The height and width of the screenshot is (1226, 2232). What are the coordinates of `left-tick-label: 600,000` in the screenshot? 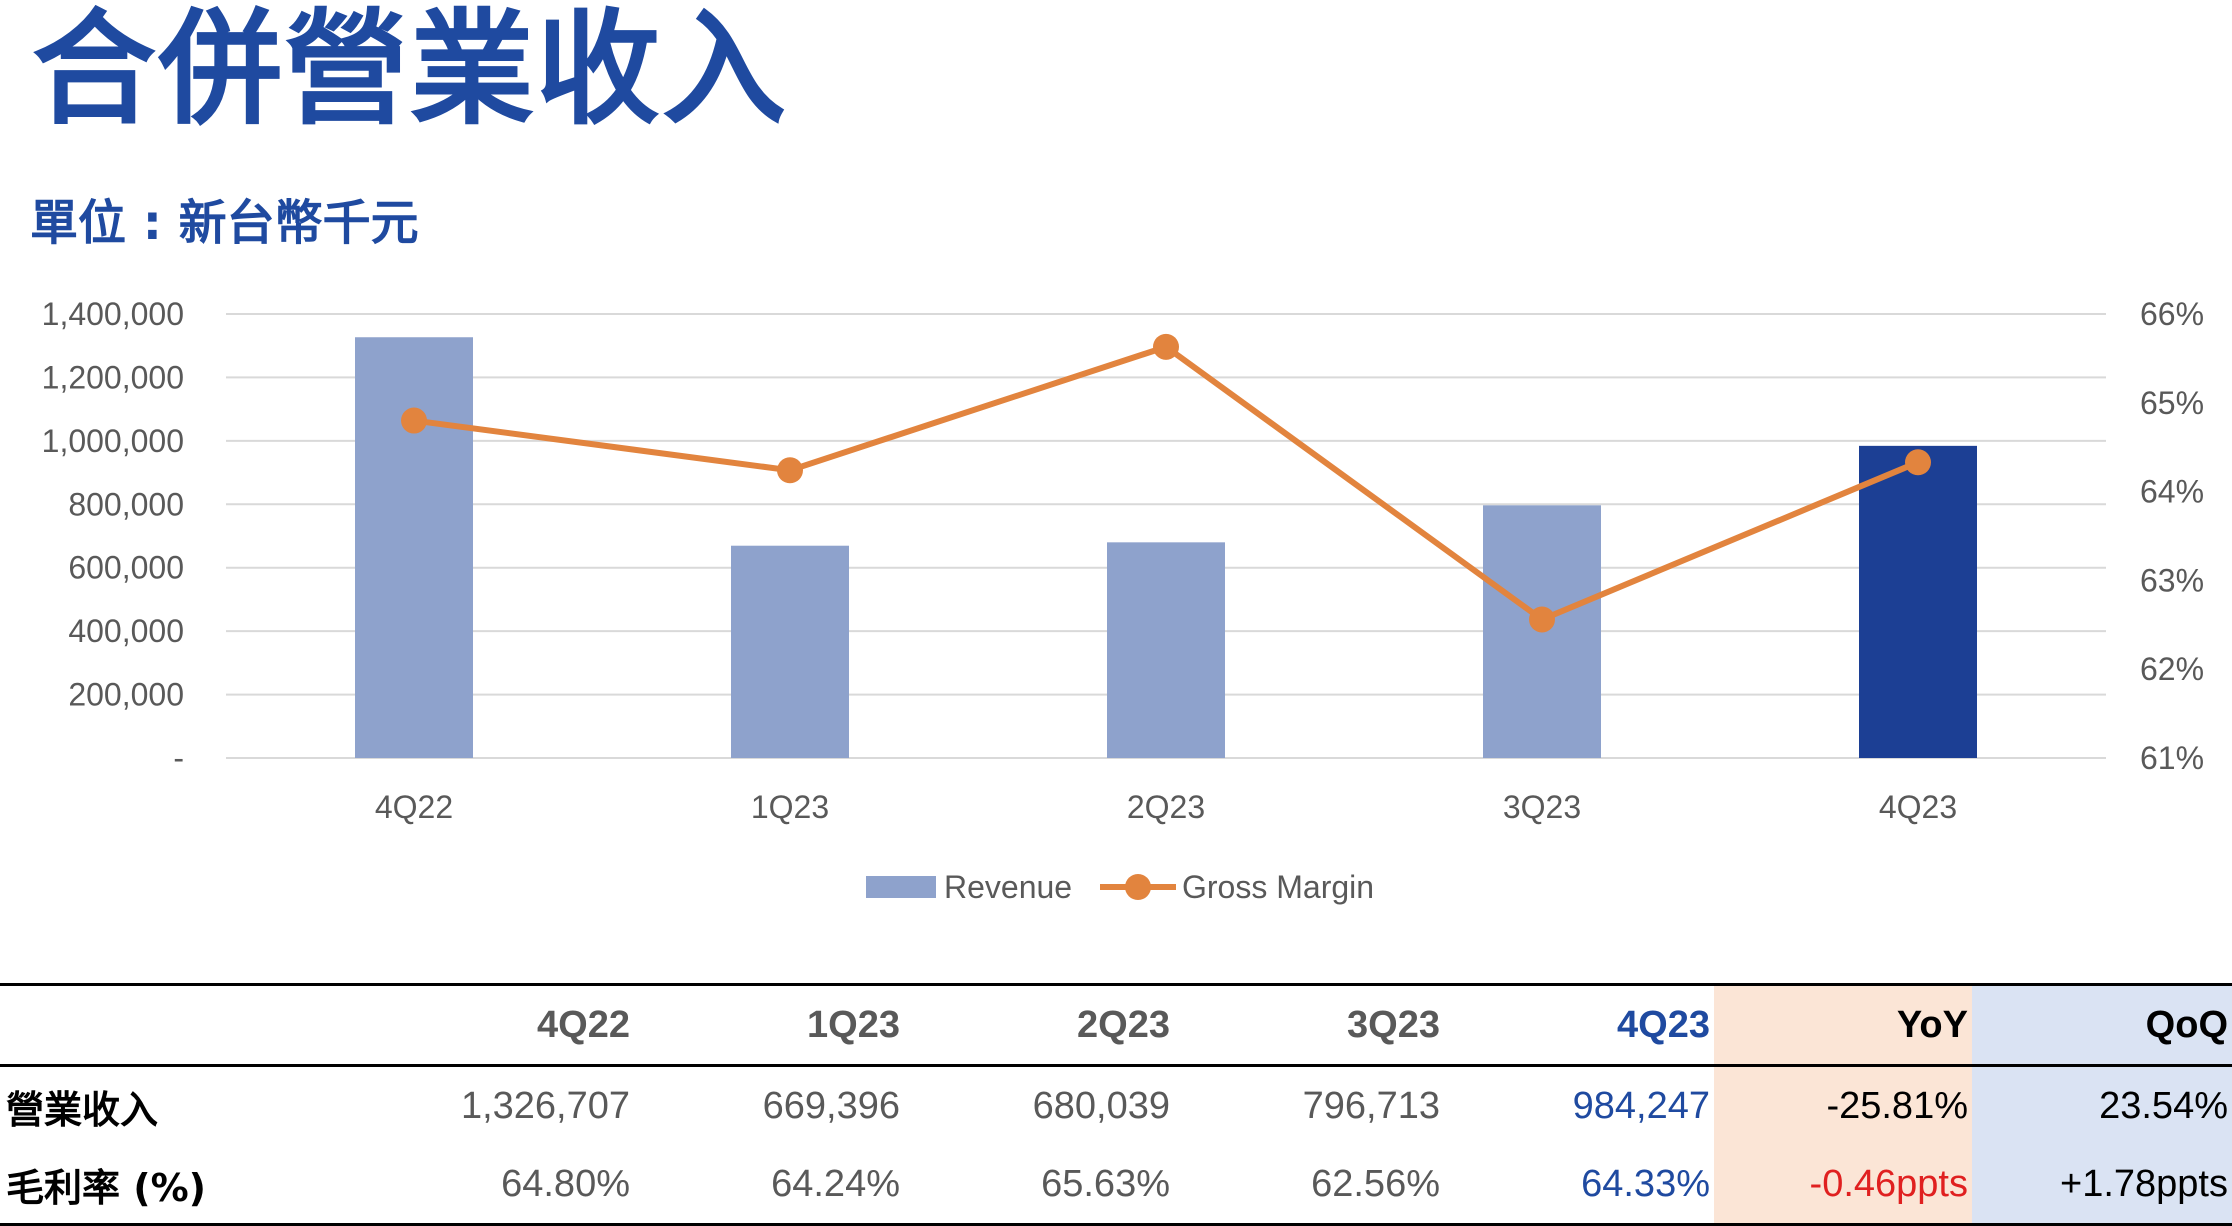 It's located at (126, 568).